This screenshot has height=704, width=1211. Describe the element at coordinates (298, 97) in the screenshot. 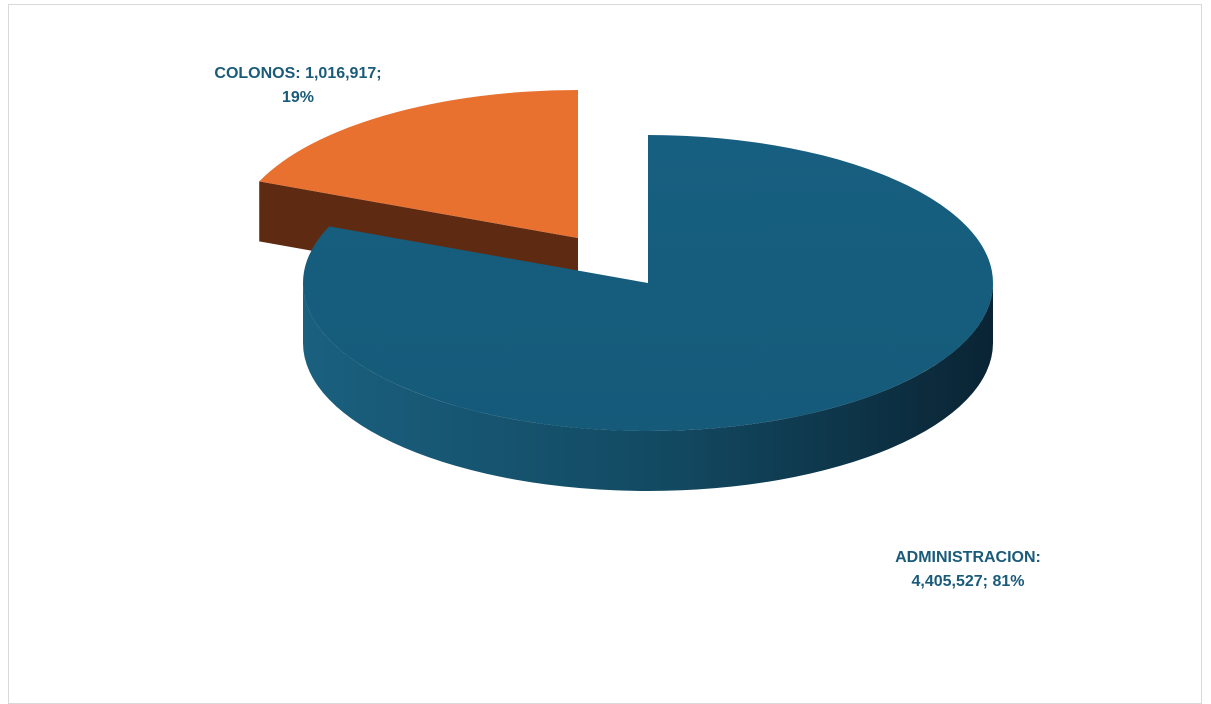

I see `label-colonos-line2: 19%` at that location.